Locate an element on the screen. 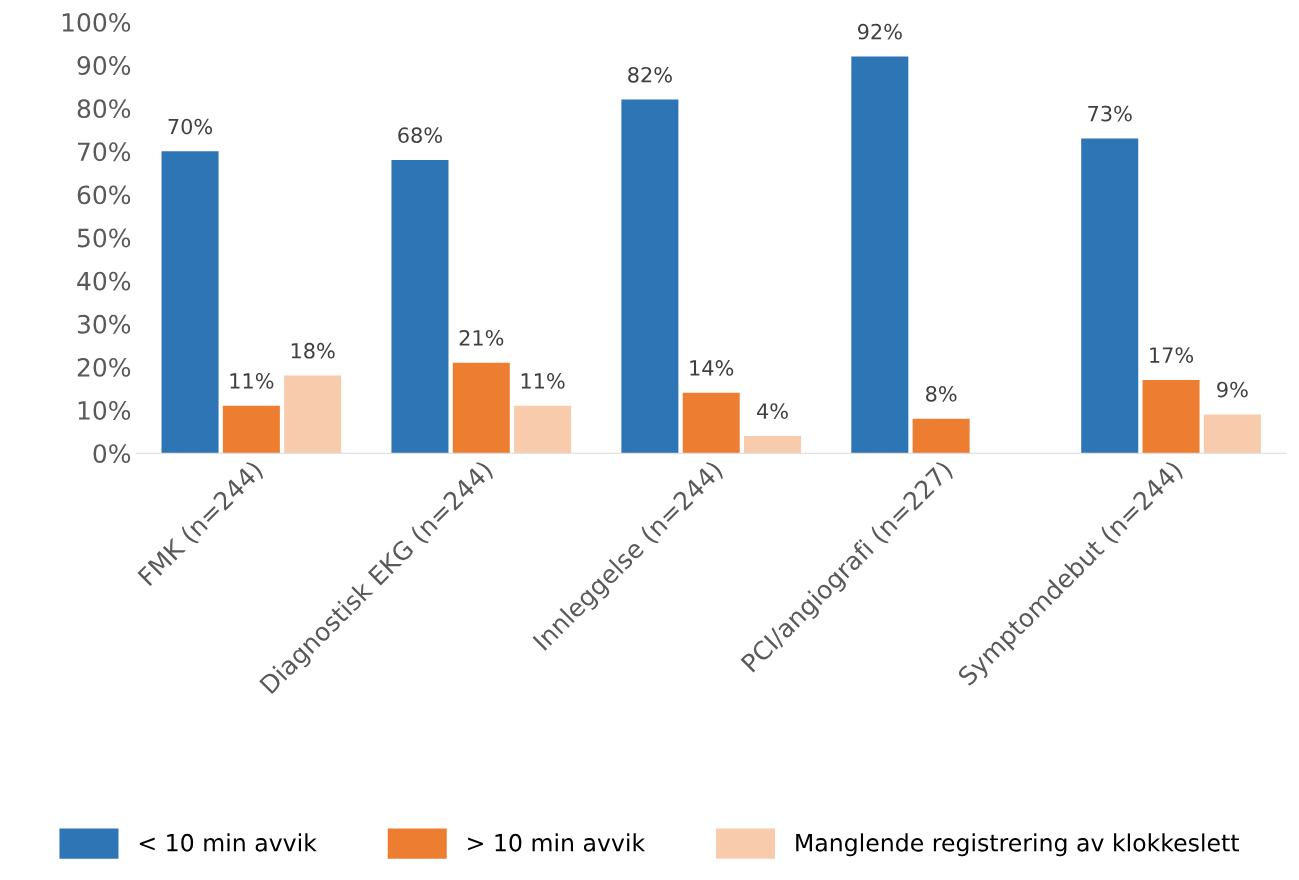 This screenshot has height=880, width=1299. legend-label: > 10 min avvik is located at coordinates (557, 842).